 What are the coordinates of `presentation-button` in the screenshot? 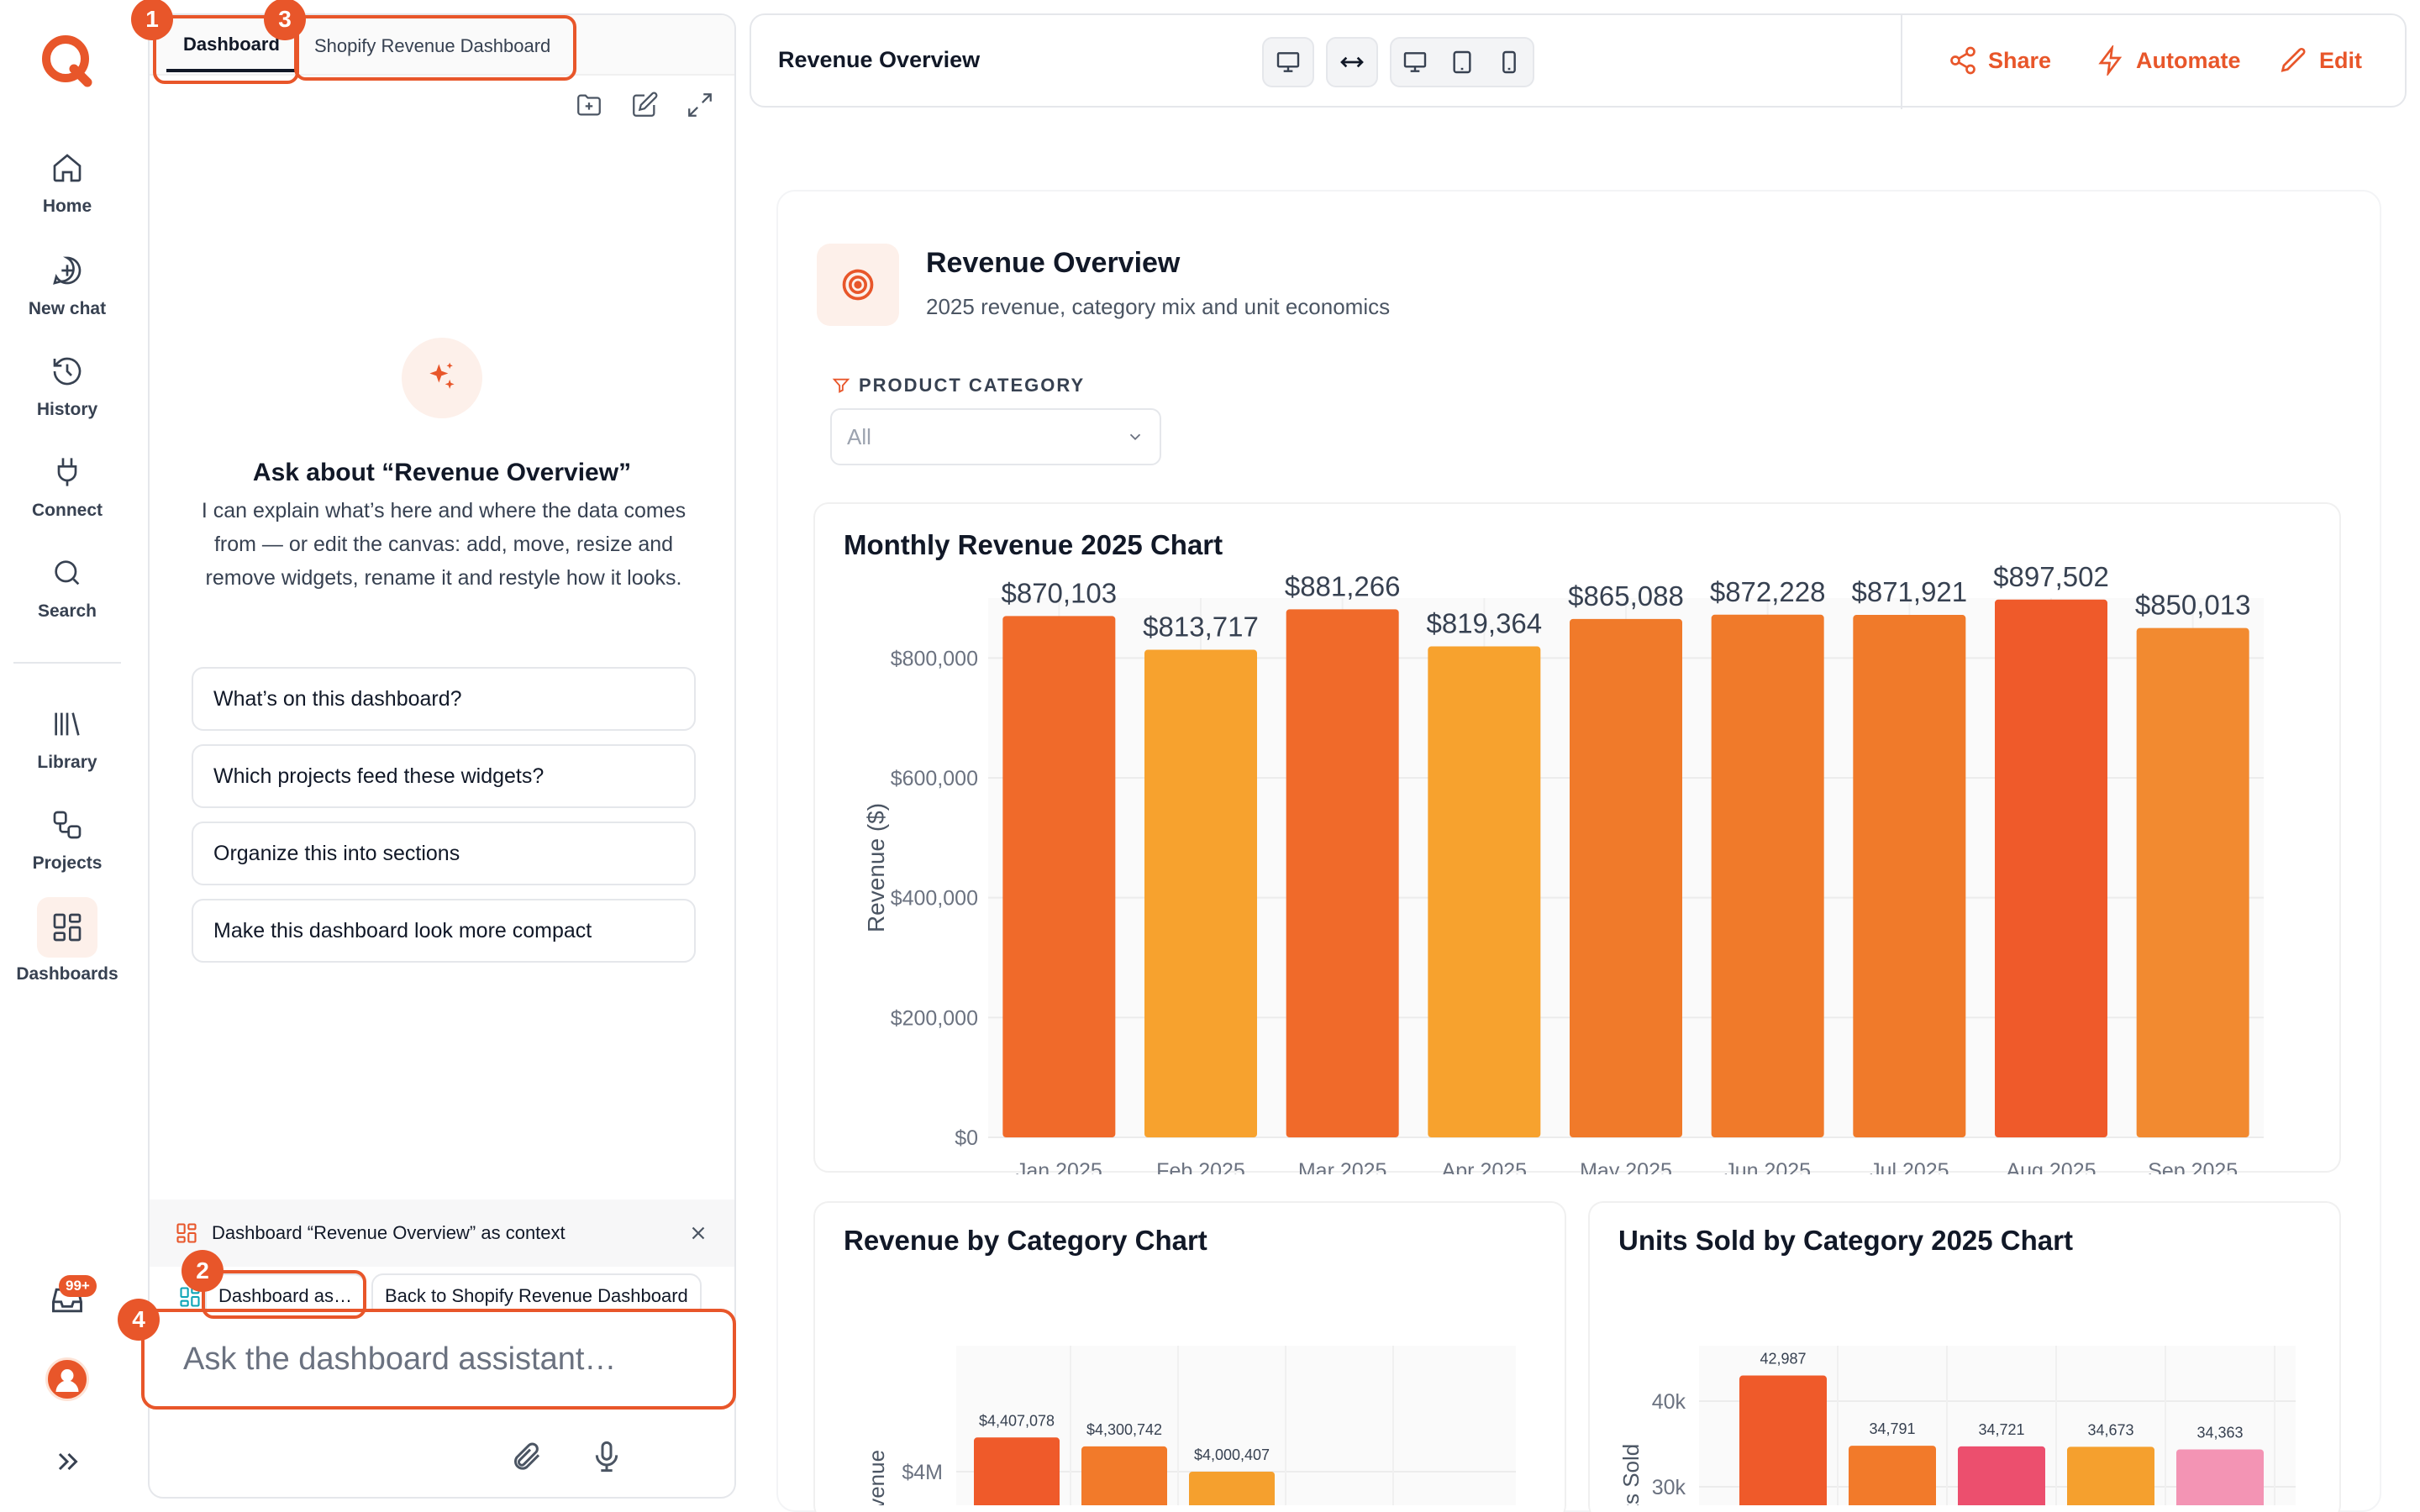 It's located at (1288, 62).